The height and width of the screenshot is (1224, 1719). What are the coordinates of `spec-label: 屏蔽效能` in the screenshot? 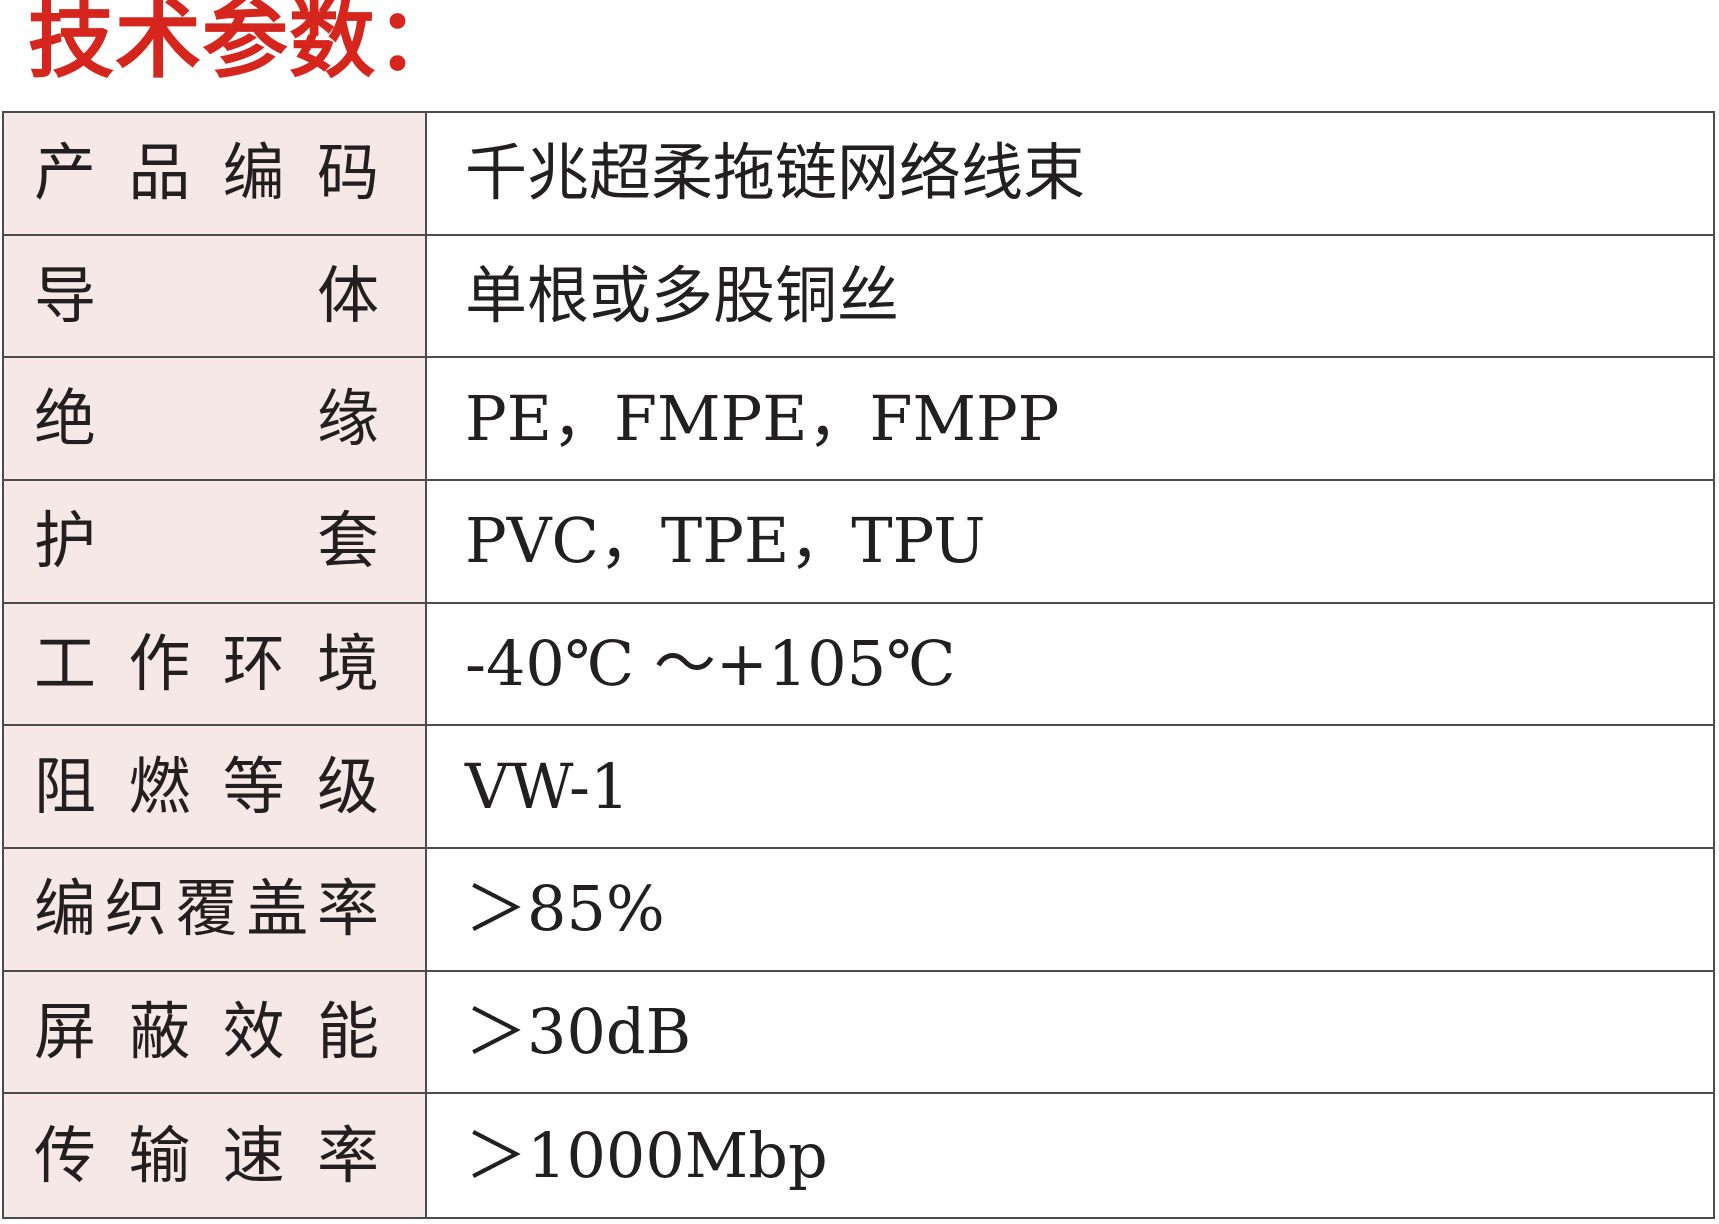 It's located at (206, 1031).